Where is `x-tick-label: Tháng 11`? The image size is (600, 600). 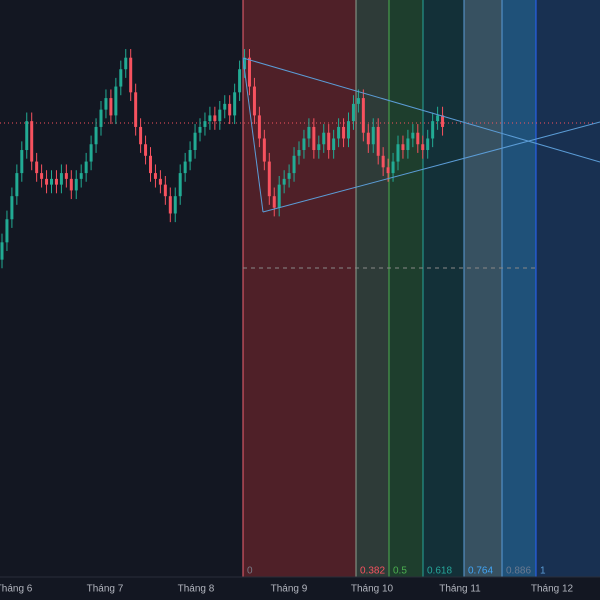
x-tick-label: Tháng 11 is located at coordinates (460, 589).